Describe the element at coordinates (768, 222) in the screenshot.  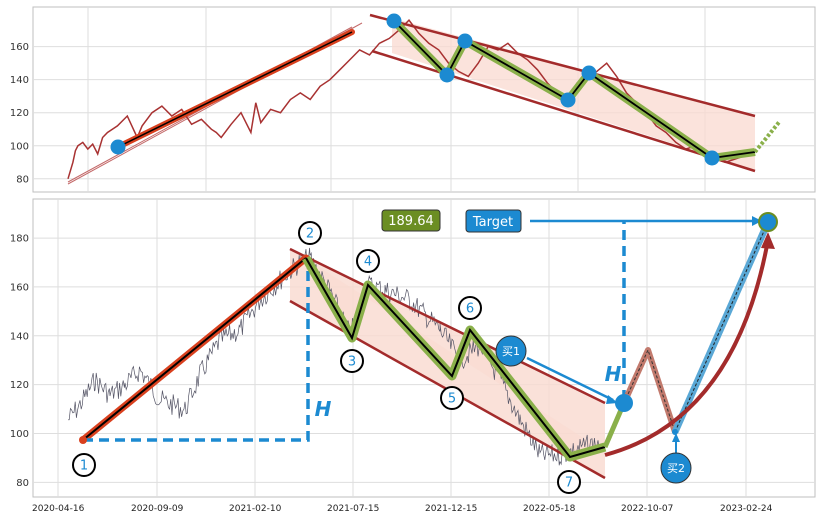
I see `target-point-marker` at that location.